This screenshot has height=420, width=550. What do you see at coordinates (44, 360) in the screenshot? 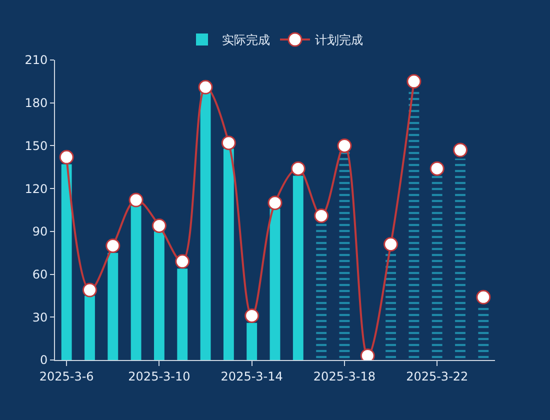
I see `y-tick-label: 0` at bounding box center [44, 360].